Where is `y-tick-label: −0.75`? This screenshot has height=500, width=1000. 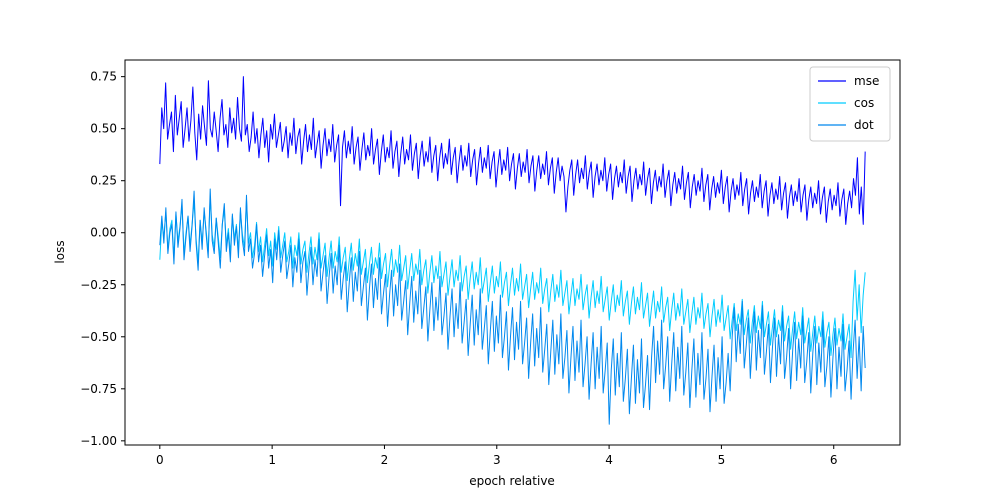
y-tick-label: −0.75 is located at coordinates (98, 389).